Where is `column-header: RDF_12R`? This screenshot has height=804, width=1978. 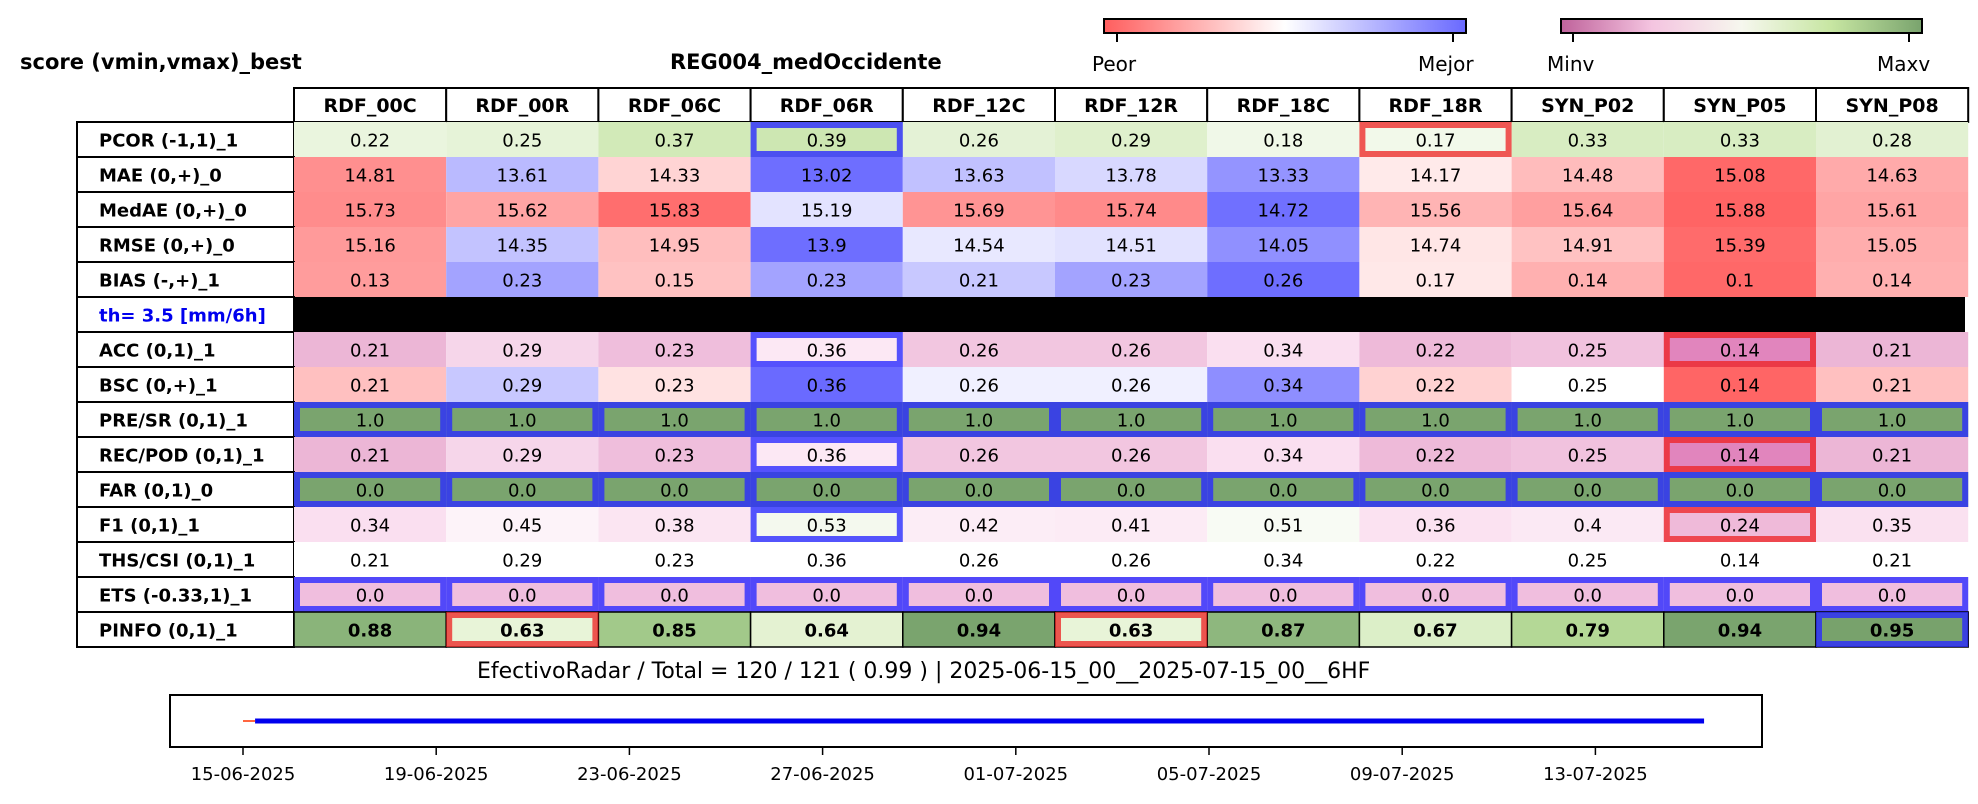
column-header: RDF_12R is located at coordinates (1131, 106).